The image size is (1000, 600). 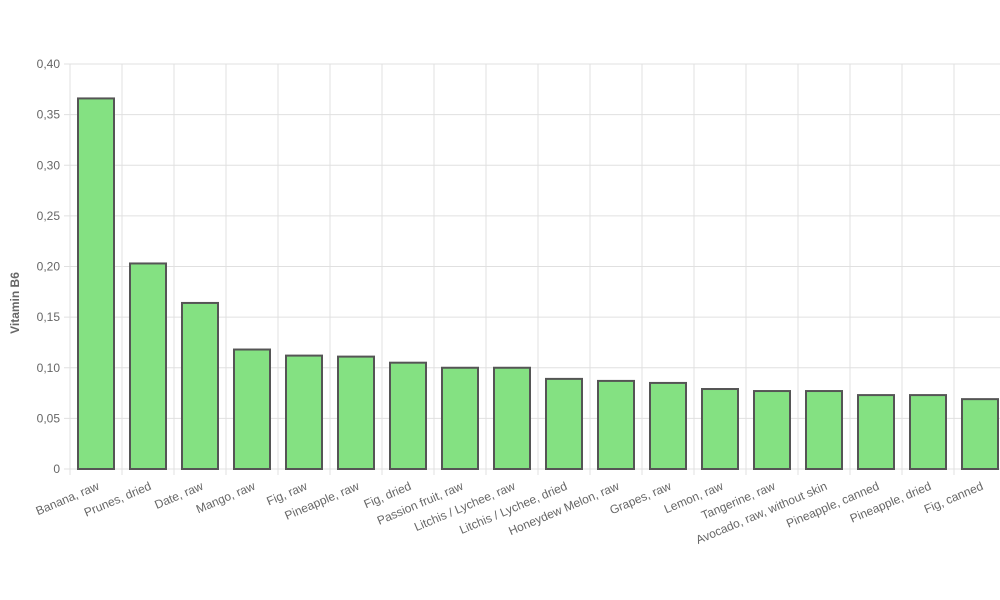 I want to click on y-tick-label: 0,10, so click(x=49, y=368).